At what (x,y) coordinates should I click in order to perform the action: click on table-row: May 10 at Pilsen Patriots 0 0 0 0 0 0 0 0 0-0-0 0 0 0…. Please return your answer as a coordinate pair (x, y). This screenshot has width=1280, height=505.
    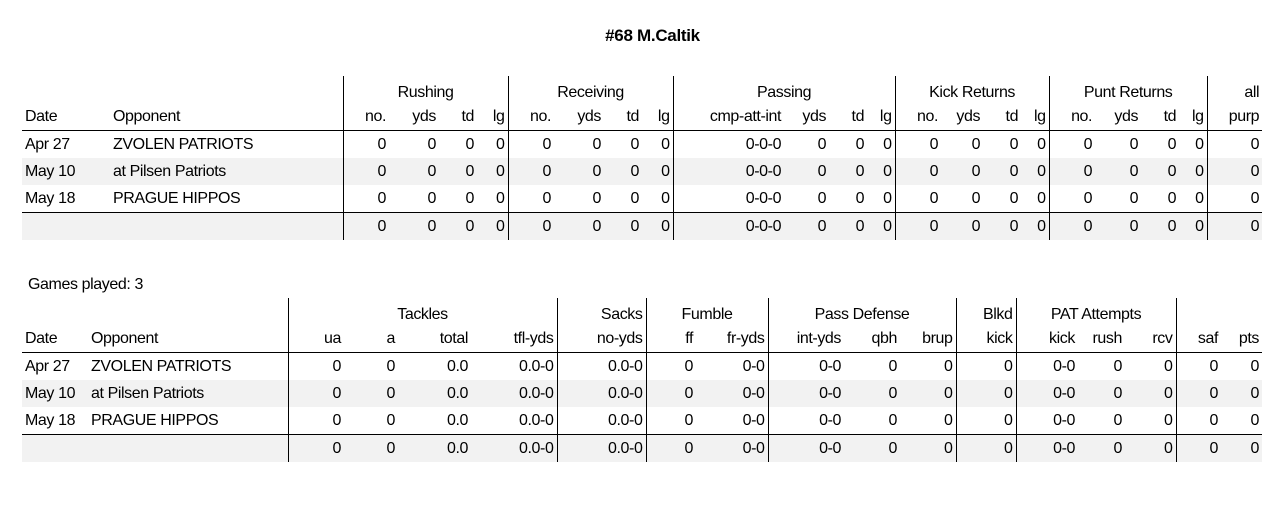
    Looking at the image, I should click on (642, 171).